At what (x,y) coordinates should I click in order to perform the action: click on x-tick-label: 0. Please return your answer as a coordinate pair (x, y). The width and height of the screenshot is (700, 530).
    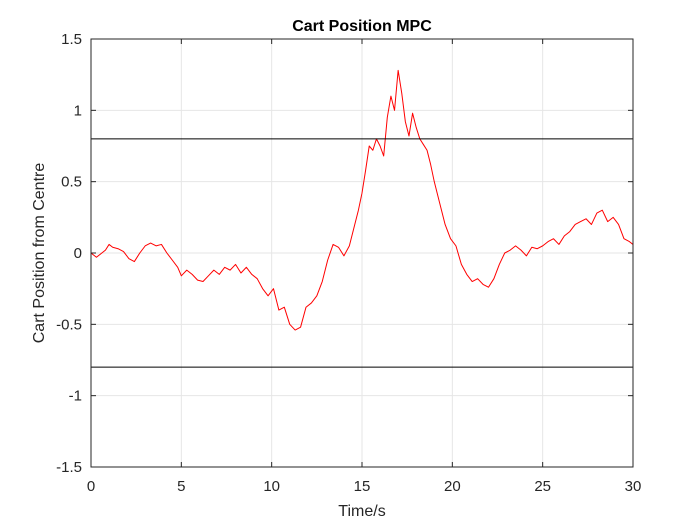
    Looking at the image, I should click on (91, 486).